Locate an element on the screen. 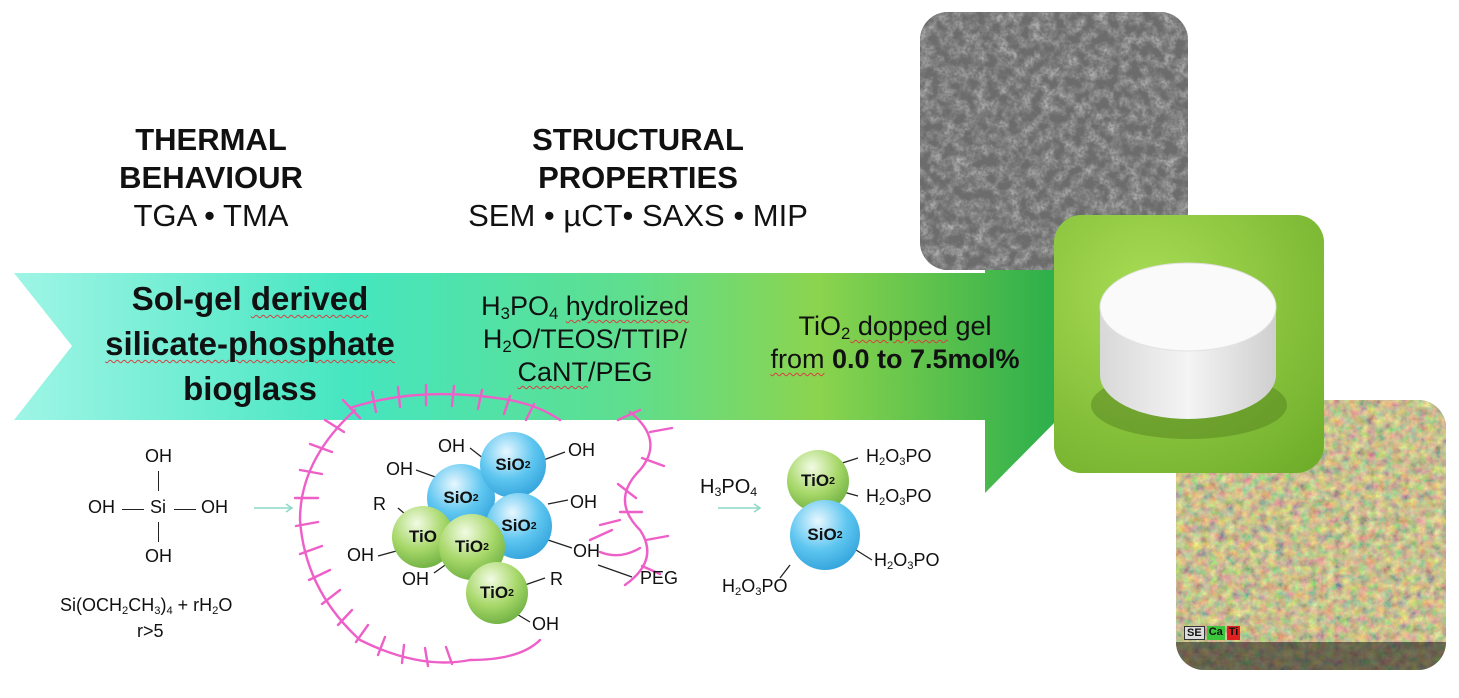  silanol-bond-top is located at coordinates (158, 481).